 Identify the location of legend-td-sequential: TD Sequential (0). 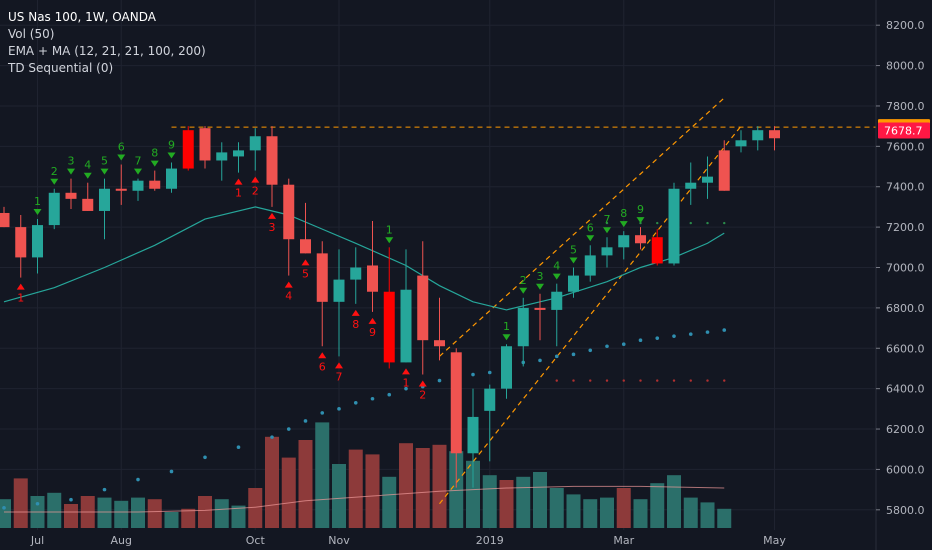
(60, 68).